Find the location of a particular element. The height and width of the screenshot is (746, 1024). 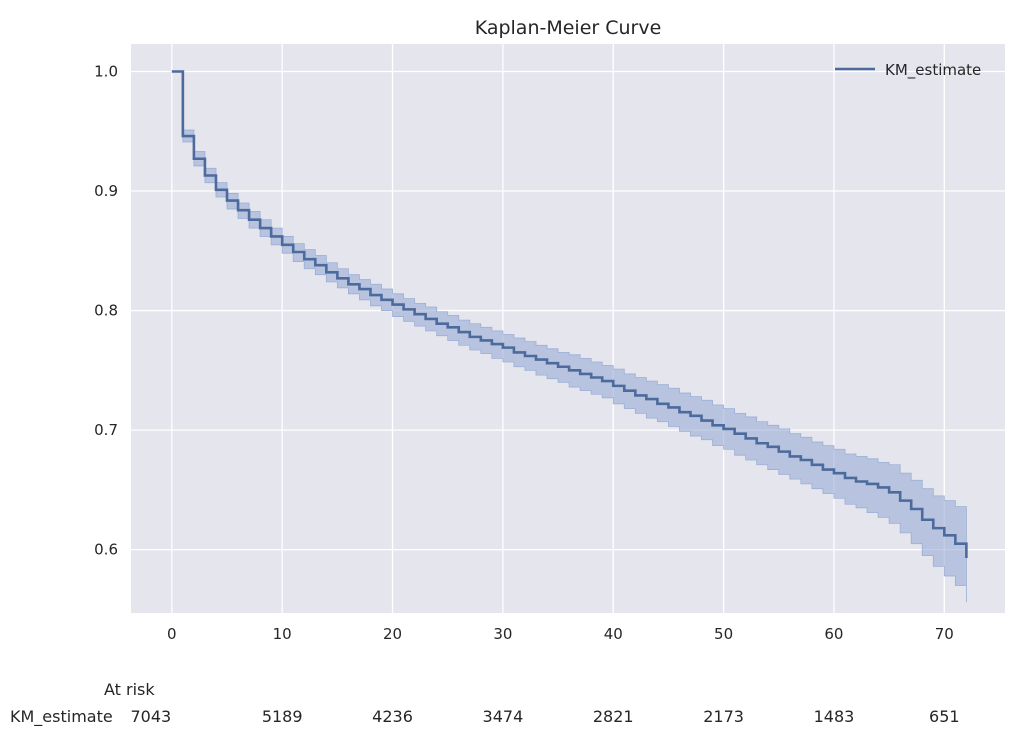

at-risk-count: 1483 is located at coordinates (834, 716).